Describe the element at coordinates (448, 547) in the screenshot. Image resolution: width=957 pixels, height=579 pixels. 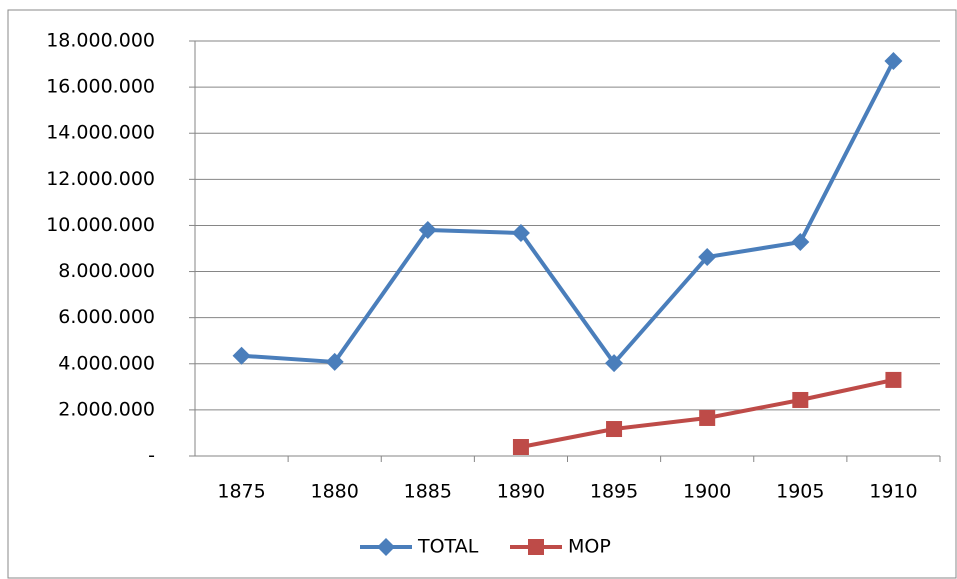
I see `legend-label: TOTAL` at that location.